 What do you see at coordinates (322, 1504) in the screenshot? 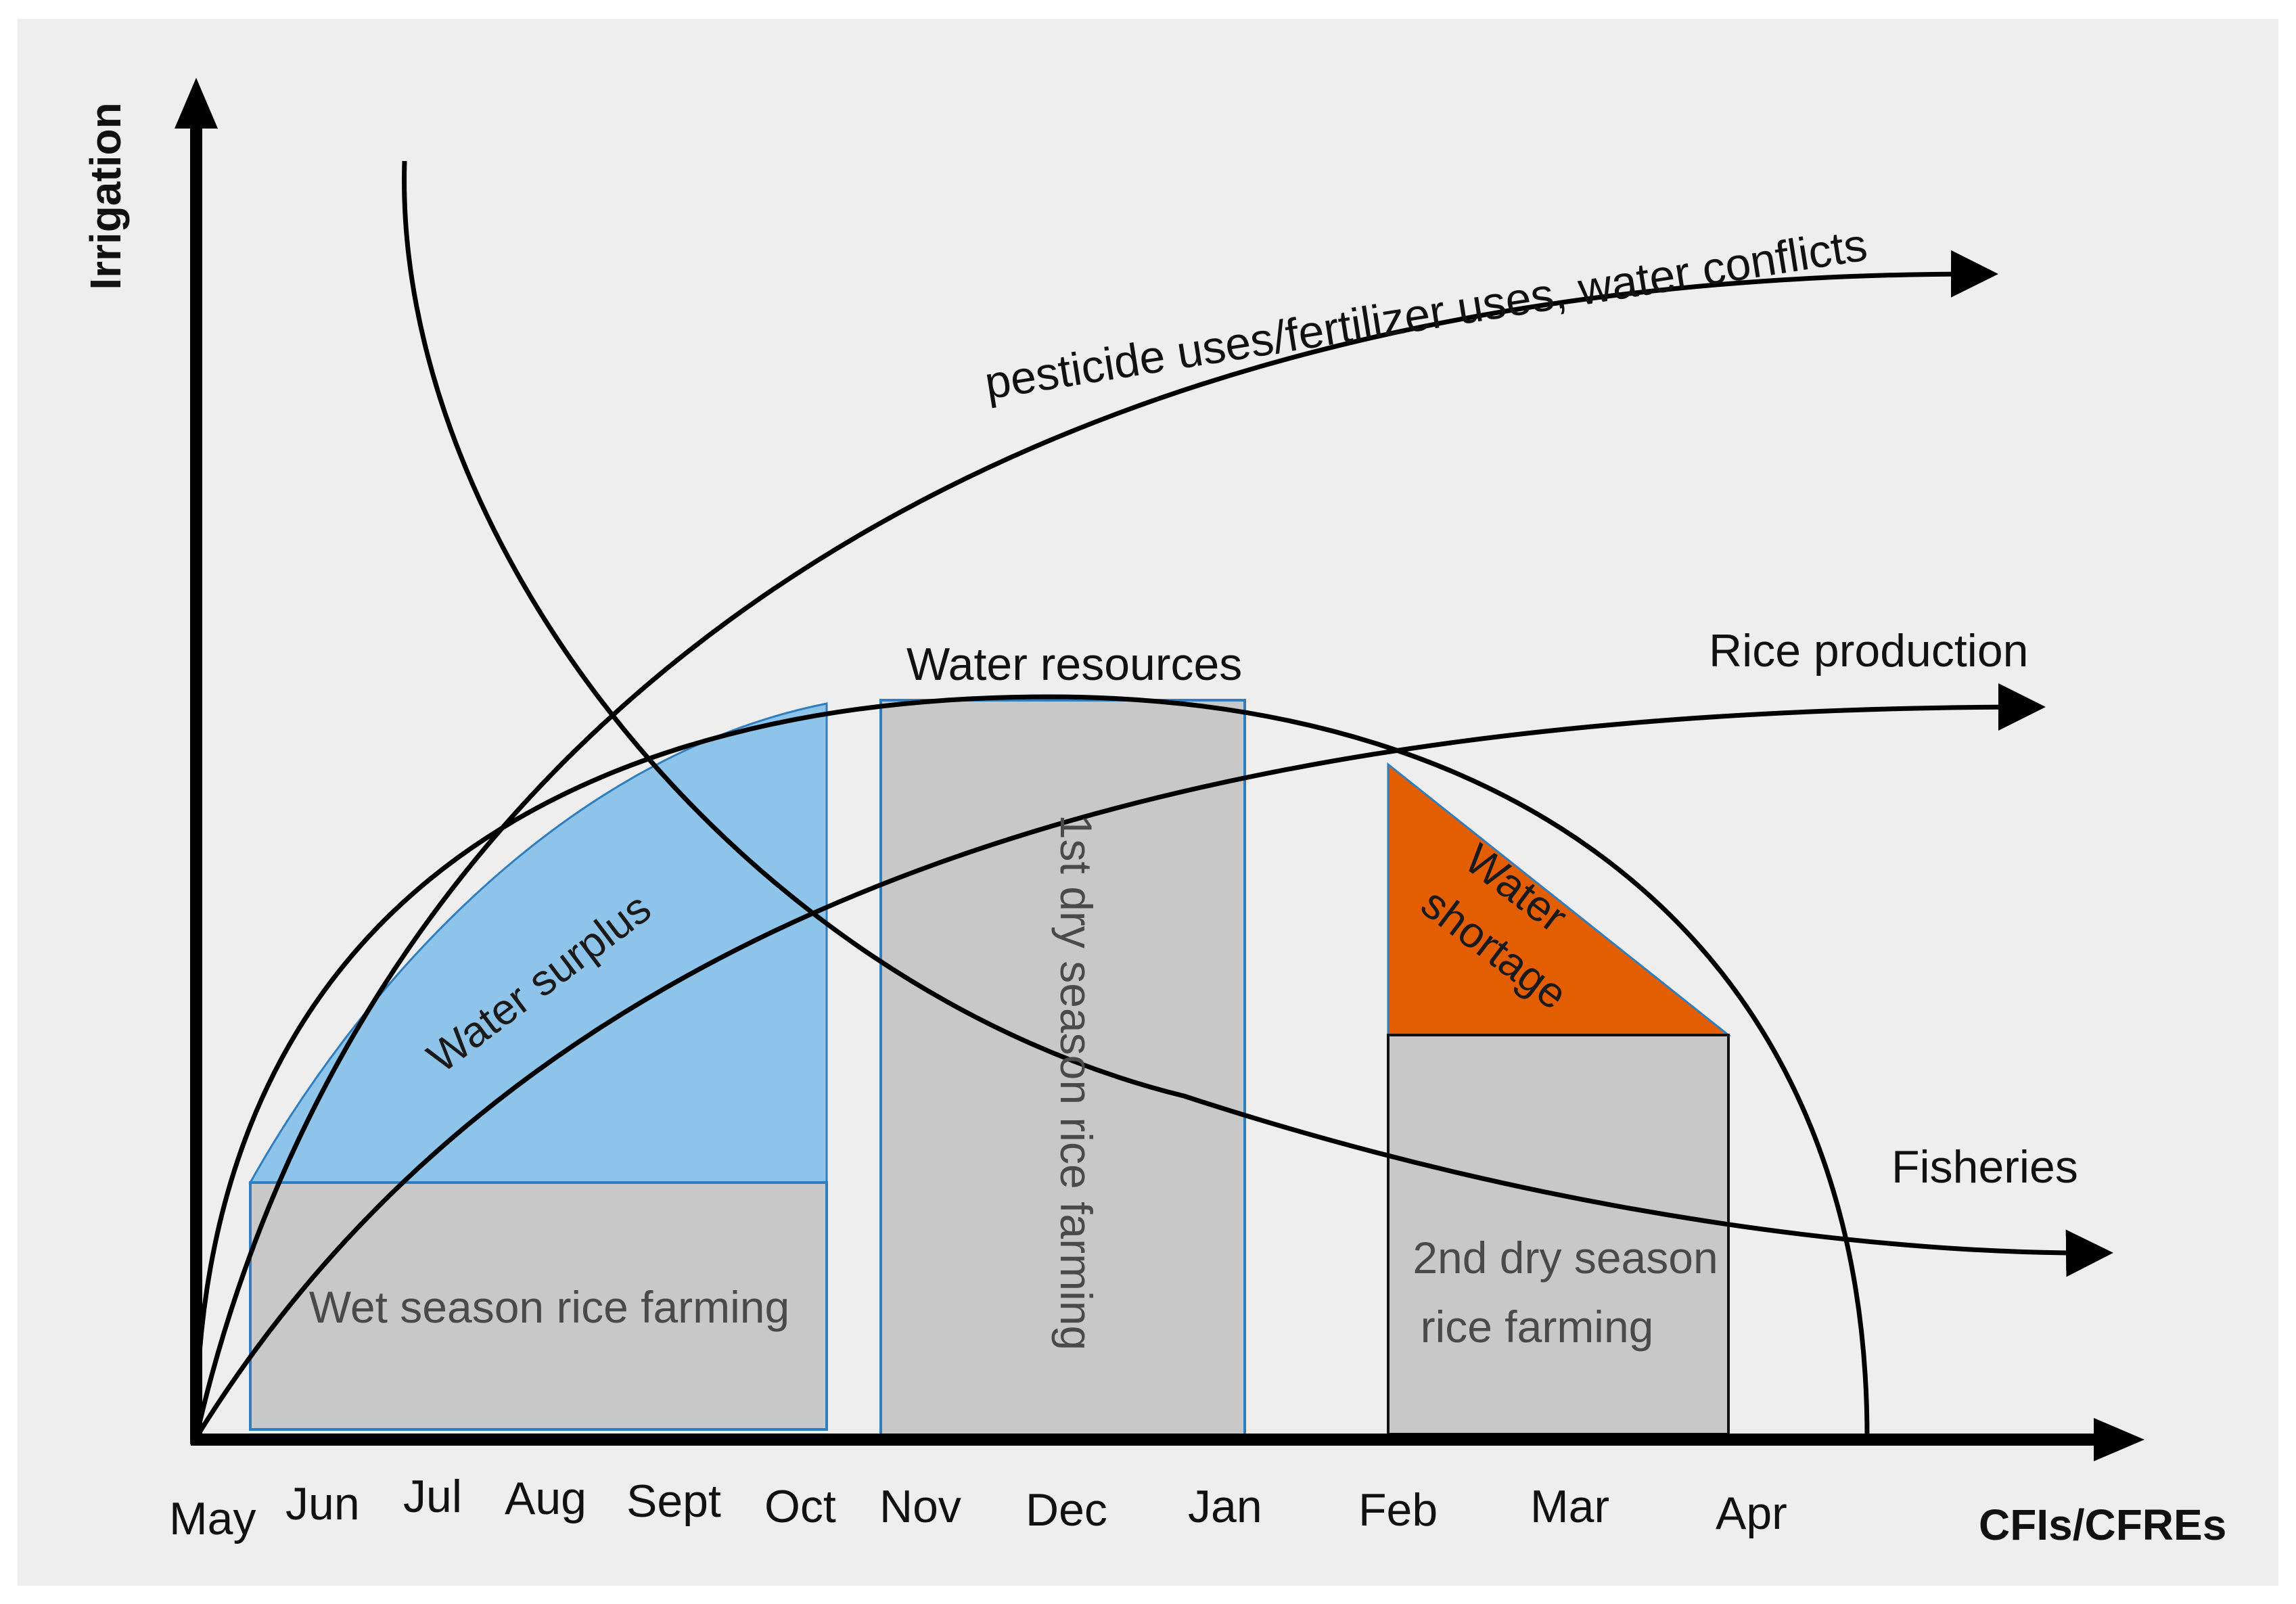
I see `month-label: Jun` at bounding box center [322, 1504].